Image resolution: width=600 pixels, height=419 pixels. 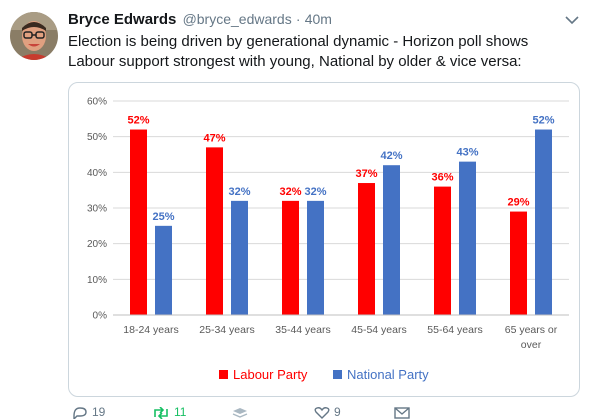 What do you see at coordinates (214, 138) in the screenshot?
I see `data-label-labour: 47%` at bounding box center [214, 138].